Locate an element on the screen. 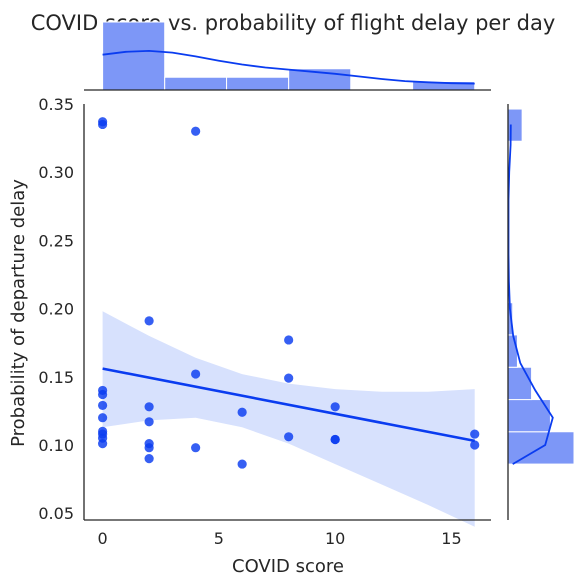  y-tick-label: 0.35 is located at coordinates (56, 104).